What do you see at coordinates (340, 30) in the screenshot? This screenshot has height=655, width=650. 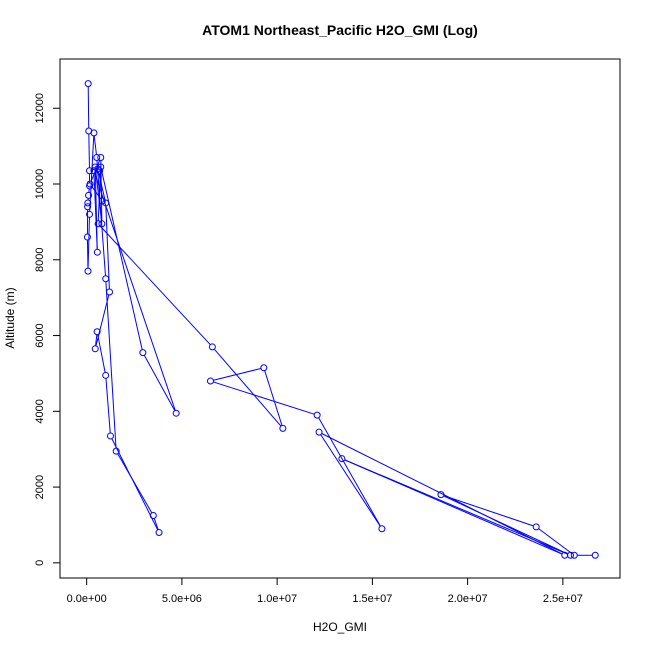 I see `chart-title: ATOM1 Northeast_Pacific H2O_GMI (Log)` at bounding box center [340, 30].